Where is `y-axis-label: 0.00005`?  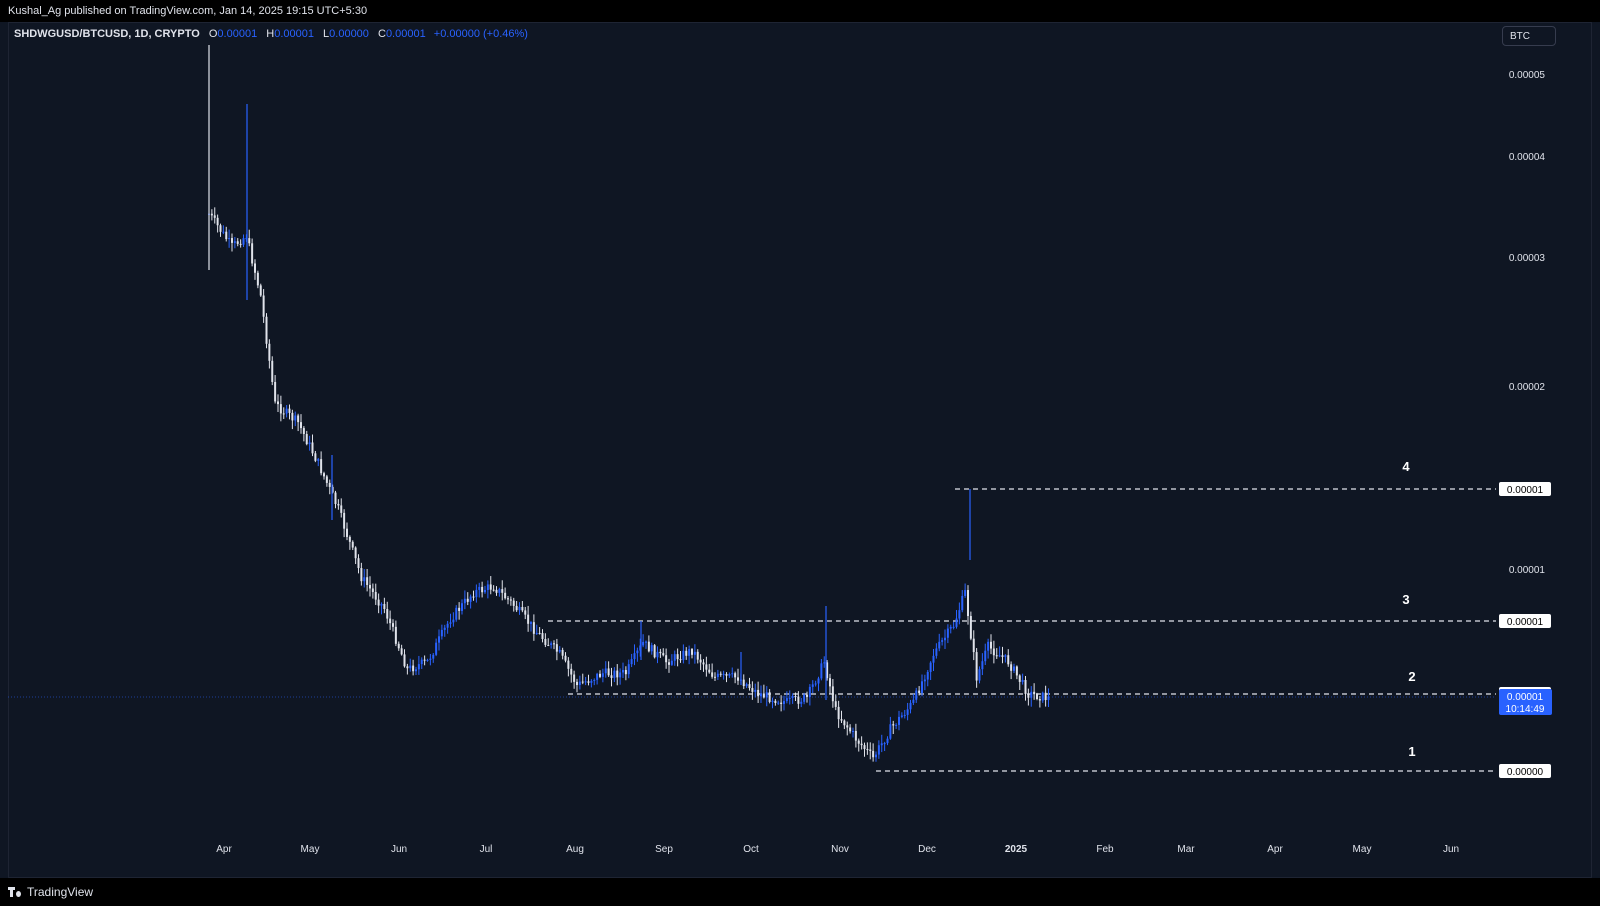
y-axis-label: 0.00005 is located at coordinates (1527, 75).